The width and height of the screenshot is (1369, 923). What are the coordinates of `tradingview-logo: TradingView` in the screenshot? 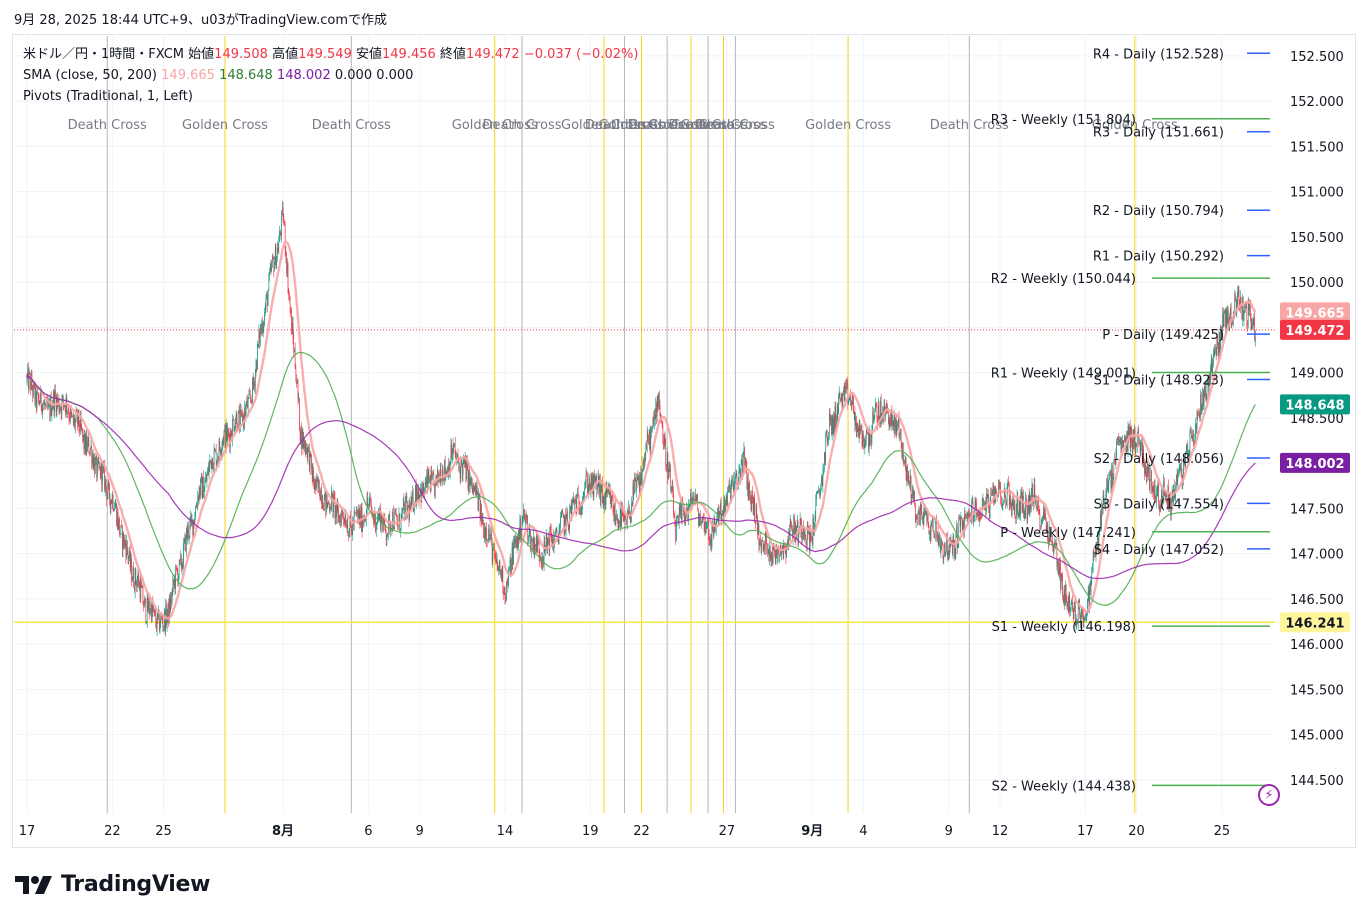 It's located at (112, 884).